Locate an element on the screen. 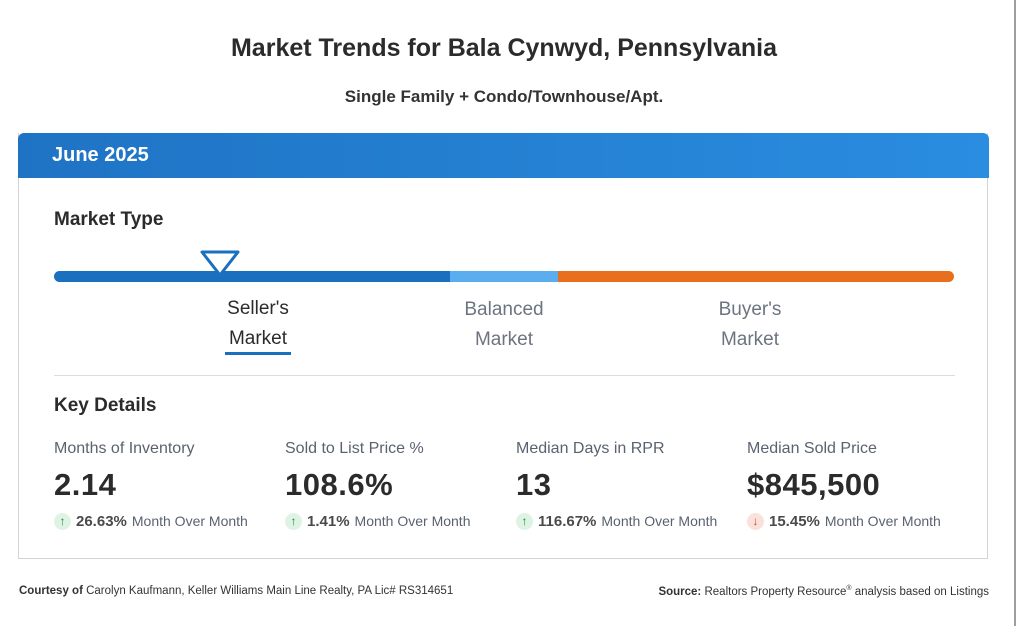 This screenshot has width=1028, height=626. market-type-buyer: Buyer's Market is located at coordinates (750, 325).